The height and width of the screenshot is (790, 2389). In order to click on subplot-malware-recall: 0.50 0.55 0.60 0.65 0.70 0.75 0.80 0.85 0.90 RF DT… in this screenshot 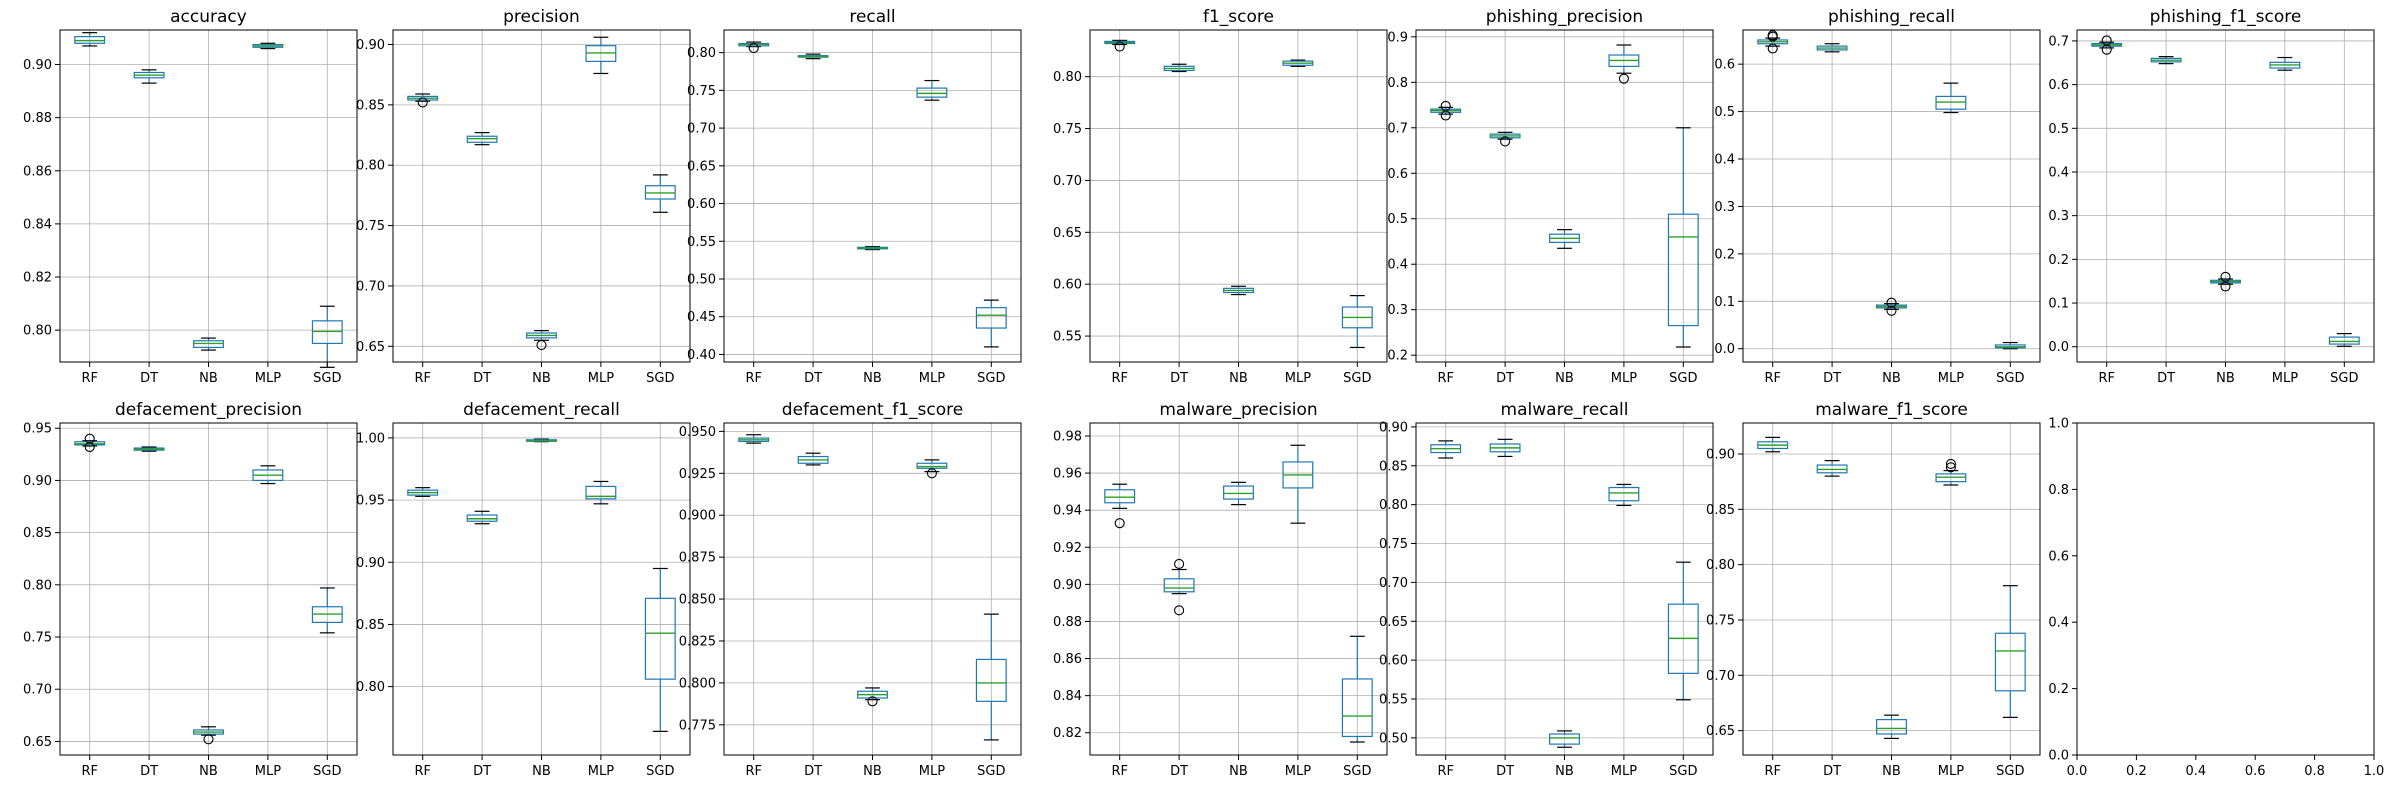, I will do `click(1546, 589)`.